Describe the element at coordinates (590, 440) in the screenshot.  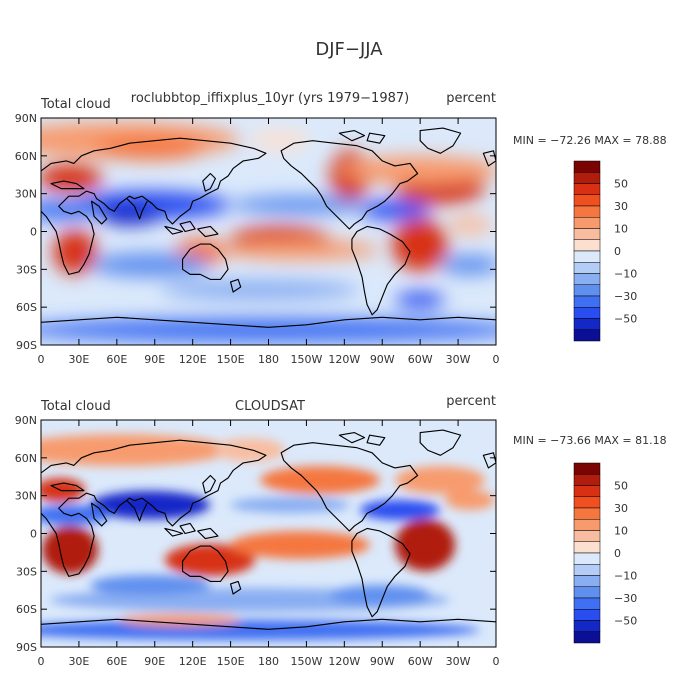
I see `min-max-stats: MIN = −73.66 MAX = 81.18` at that location.